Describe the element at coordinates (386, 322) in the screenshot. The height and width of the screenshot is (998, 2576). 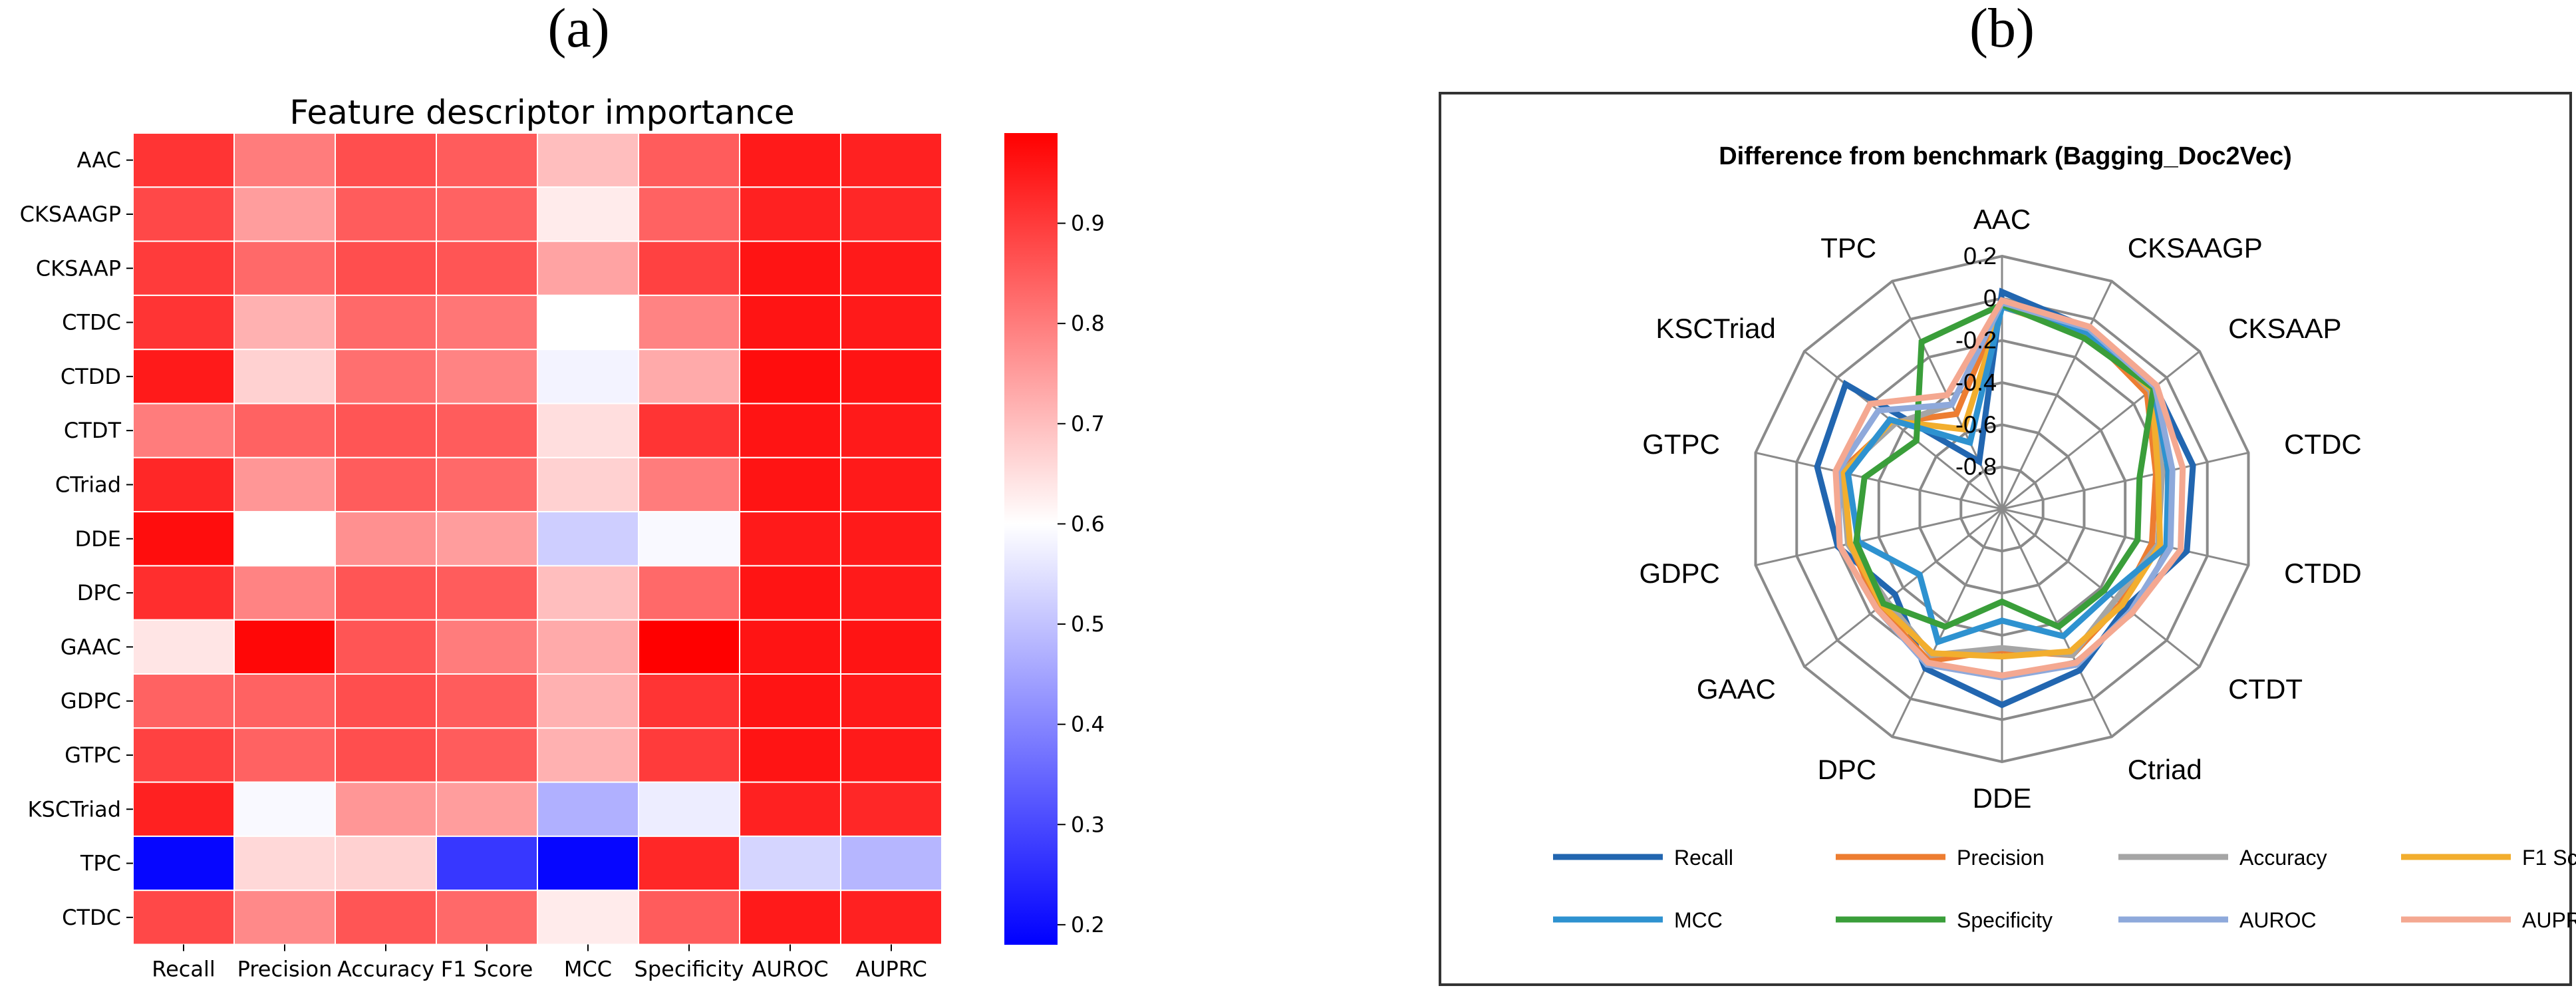
I see `heatmap-cell-ctdc-3-accuracy` at that location.